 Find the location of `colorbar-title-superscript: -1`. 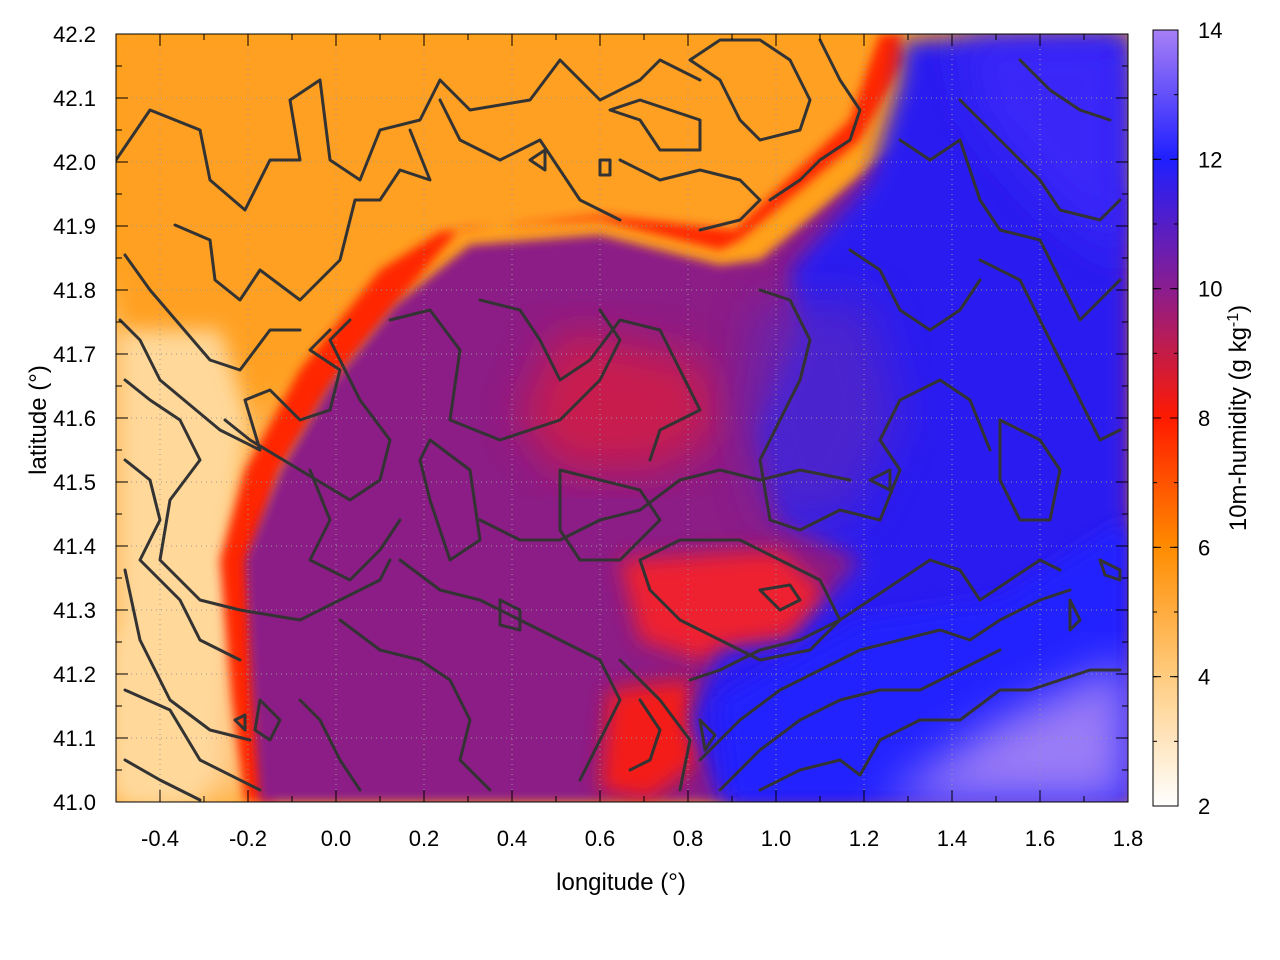

colorbar-title-superscript: -1 is located at coordinates (1233, 320).